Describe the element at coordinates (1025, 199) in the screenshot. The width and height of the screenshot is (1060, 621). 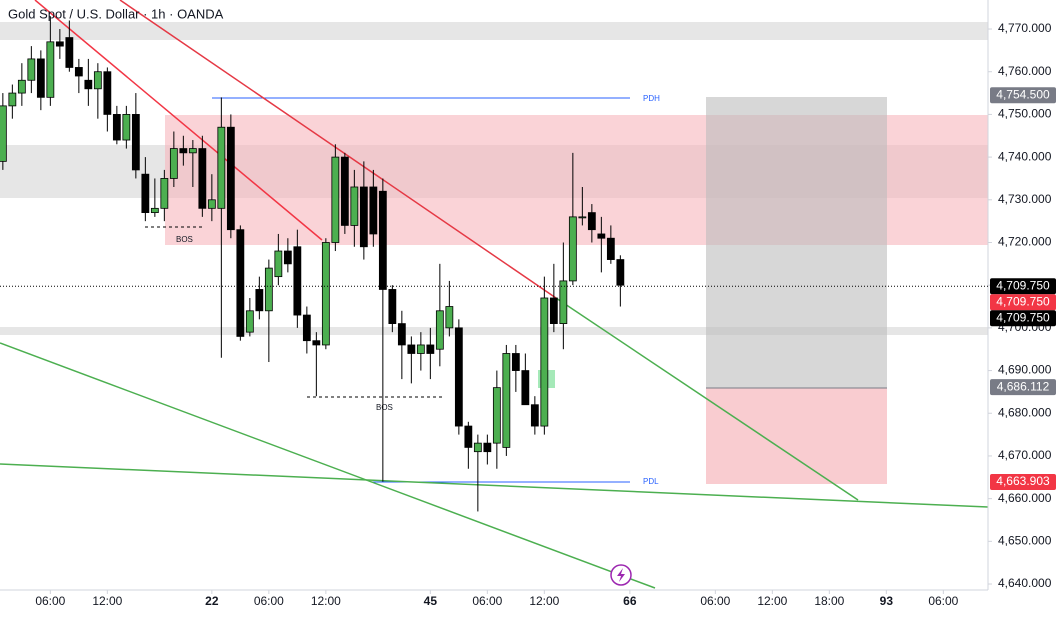
I see `y-tick-label: 4,730.000` at that location.